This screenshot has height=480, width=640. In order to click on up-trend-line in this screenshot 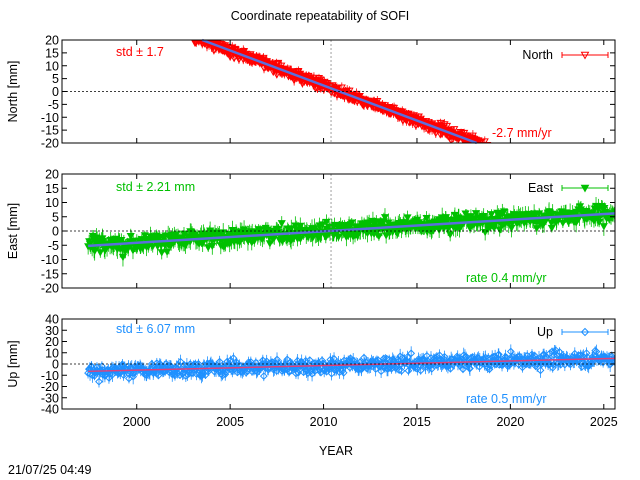, I will do `click(352, 365)`.